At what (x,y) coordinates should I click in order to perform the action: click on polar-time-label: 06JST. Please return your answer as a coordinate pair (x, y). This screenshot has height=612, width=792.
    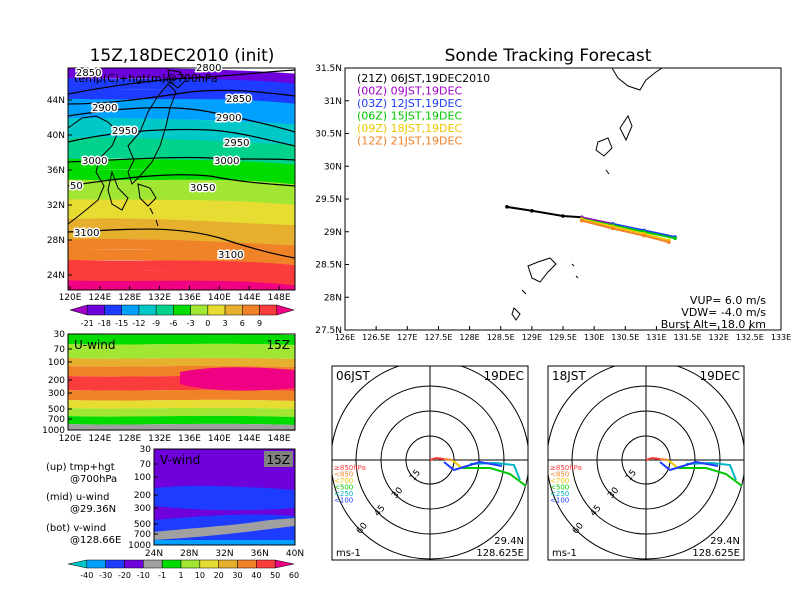
    Looking at the image, I should click on (353, 376).